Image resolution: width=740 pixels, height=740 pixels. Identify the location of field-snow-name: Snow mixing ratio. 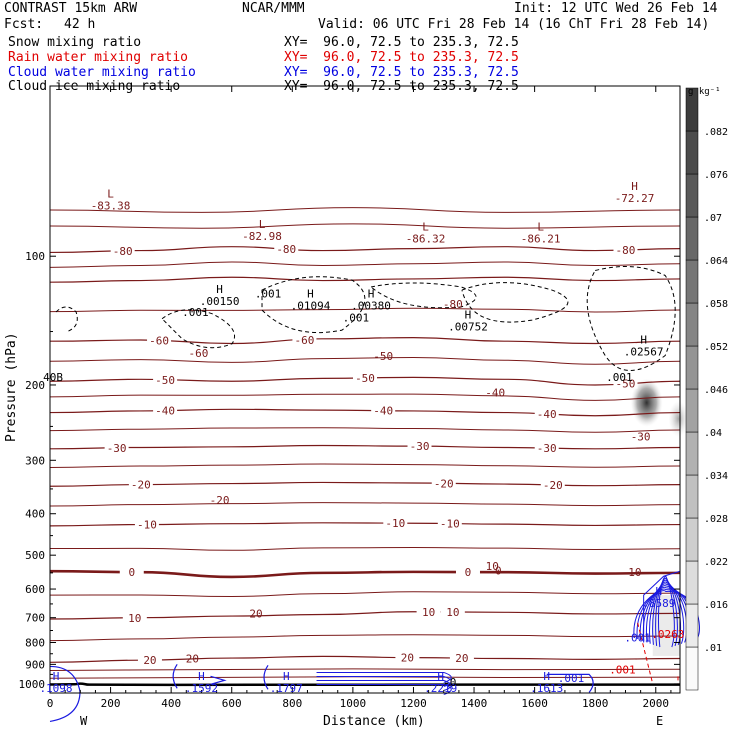
(75, 42).